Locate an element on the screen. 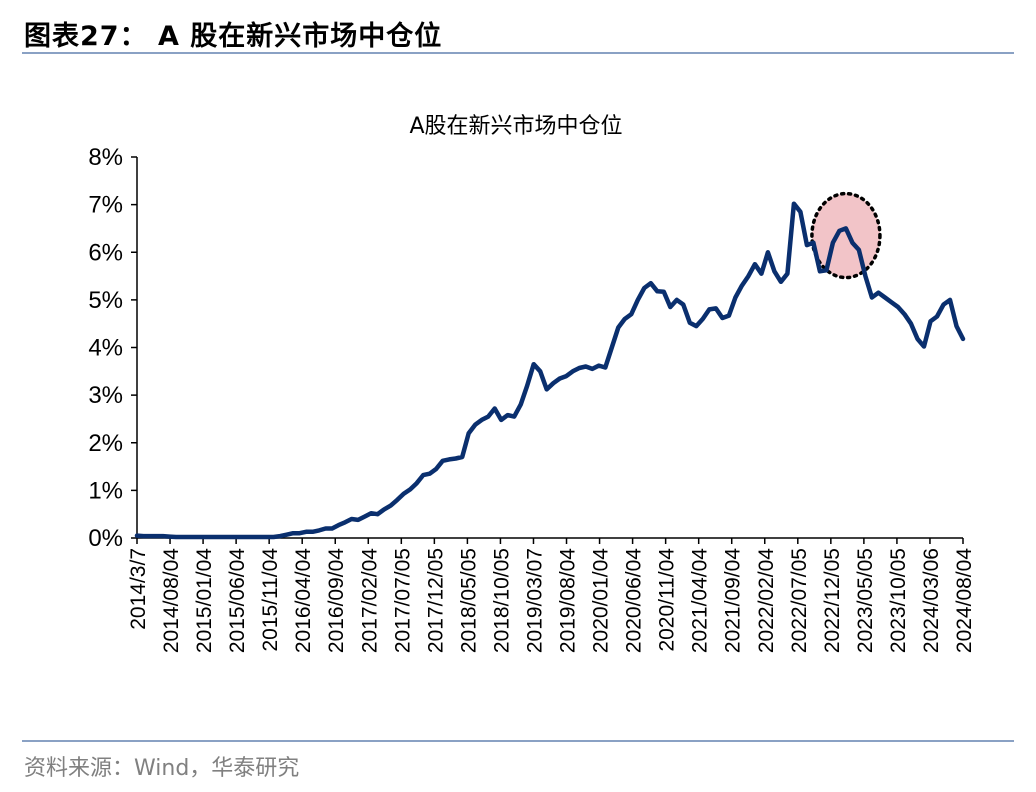 Image resolution: width=1036 pixels, height=792 pixels. x-tick-label: 2015/06/04 is located at coordinates (237, 600).